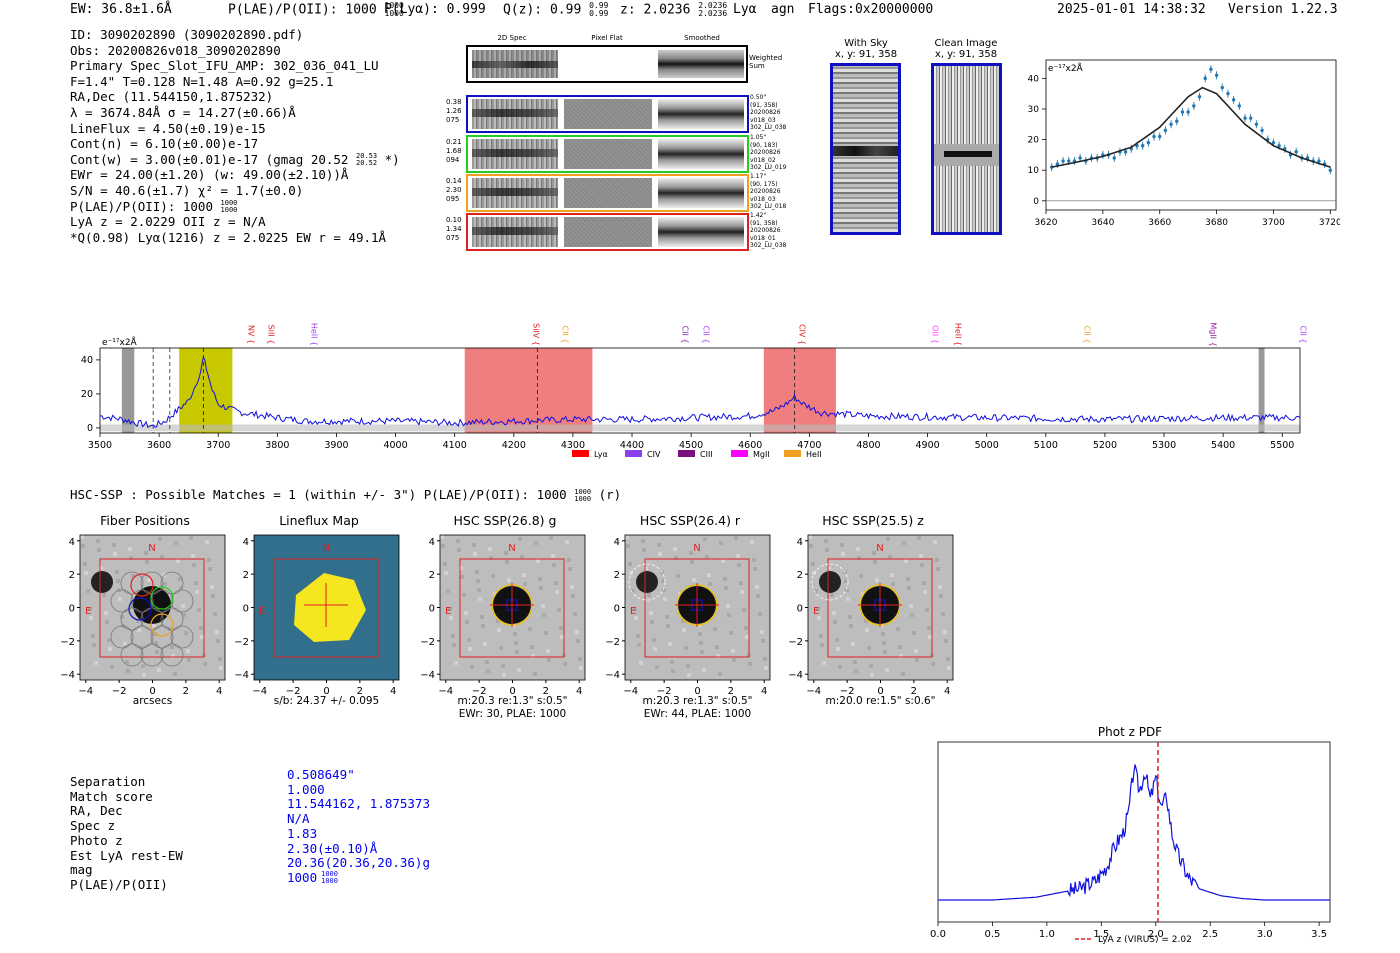 The width and height of the screenshot is (1400, 953). I want to click on match-value: 0.508649", so click(321, 774).